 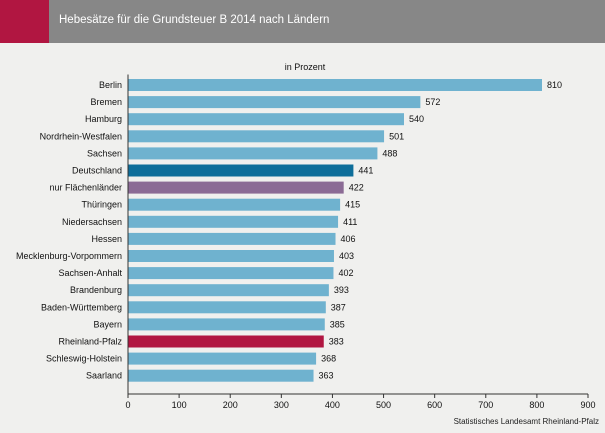 What do you see at coordinates (389, 153) in the screenshot?
I see `value-label-4: 488` at bounding box center [389, 153].